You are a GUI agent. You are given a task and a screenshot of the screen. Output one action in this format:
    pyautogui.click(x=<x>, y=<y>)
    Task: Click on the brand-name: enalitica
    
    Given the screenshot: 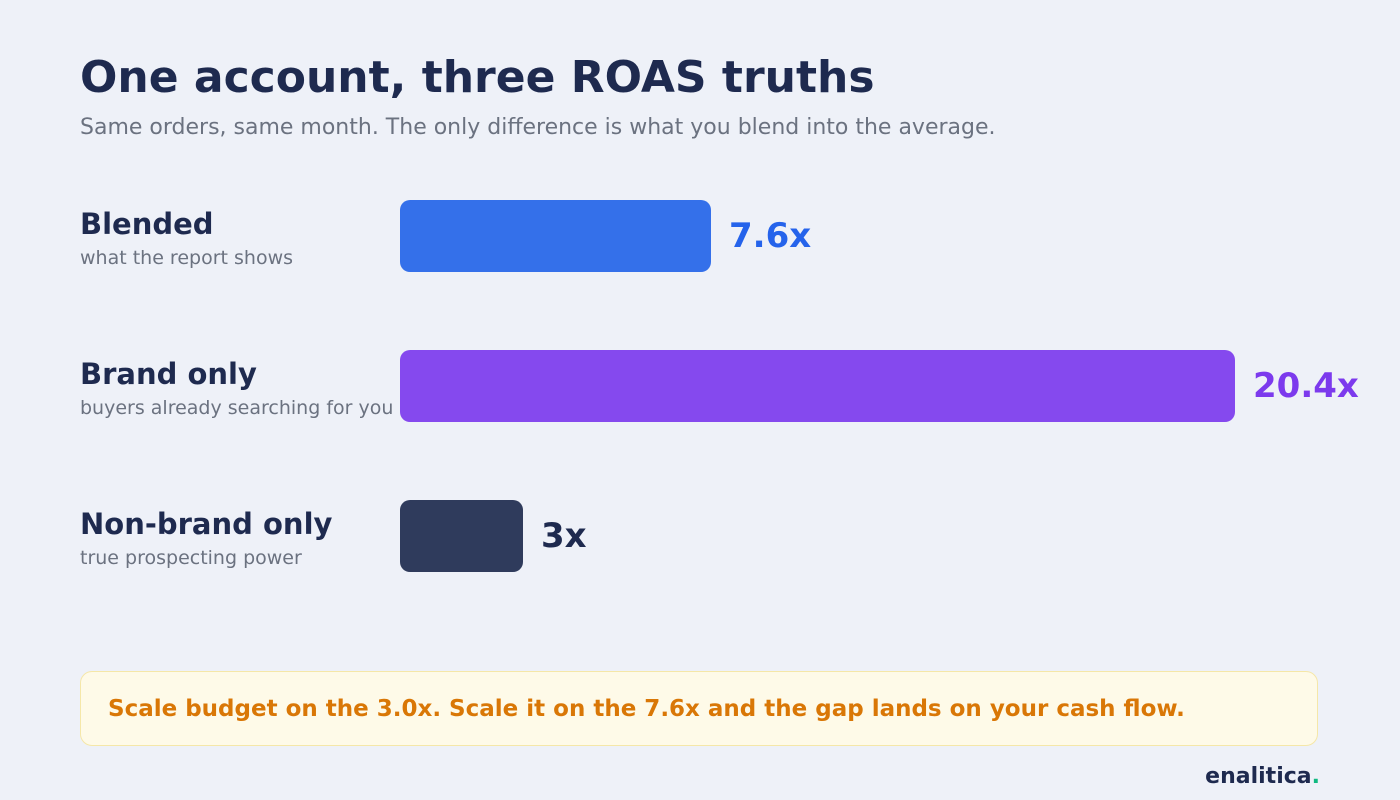 What is the action you would take?
    pyautogui.click(x=1258, y=776)
    